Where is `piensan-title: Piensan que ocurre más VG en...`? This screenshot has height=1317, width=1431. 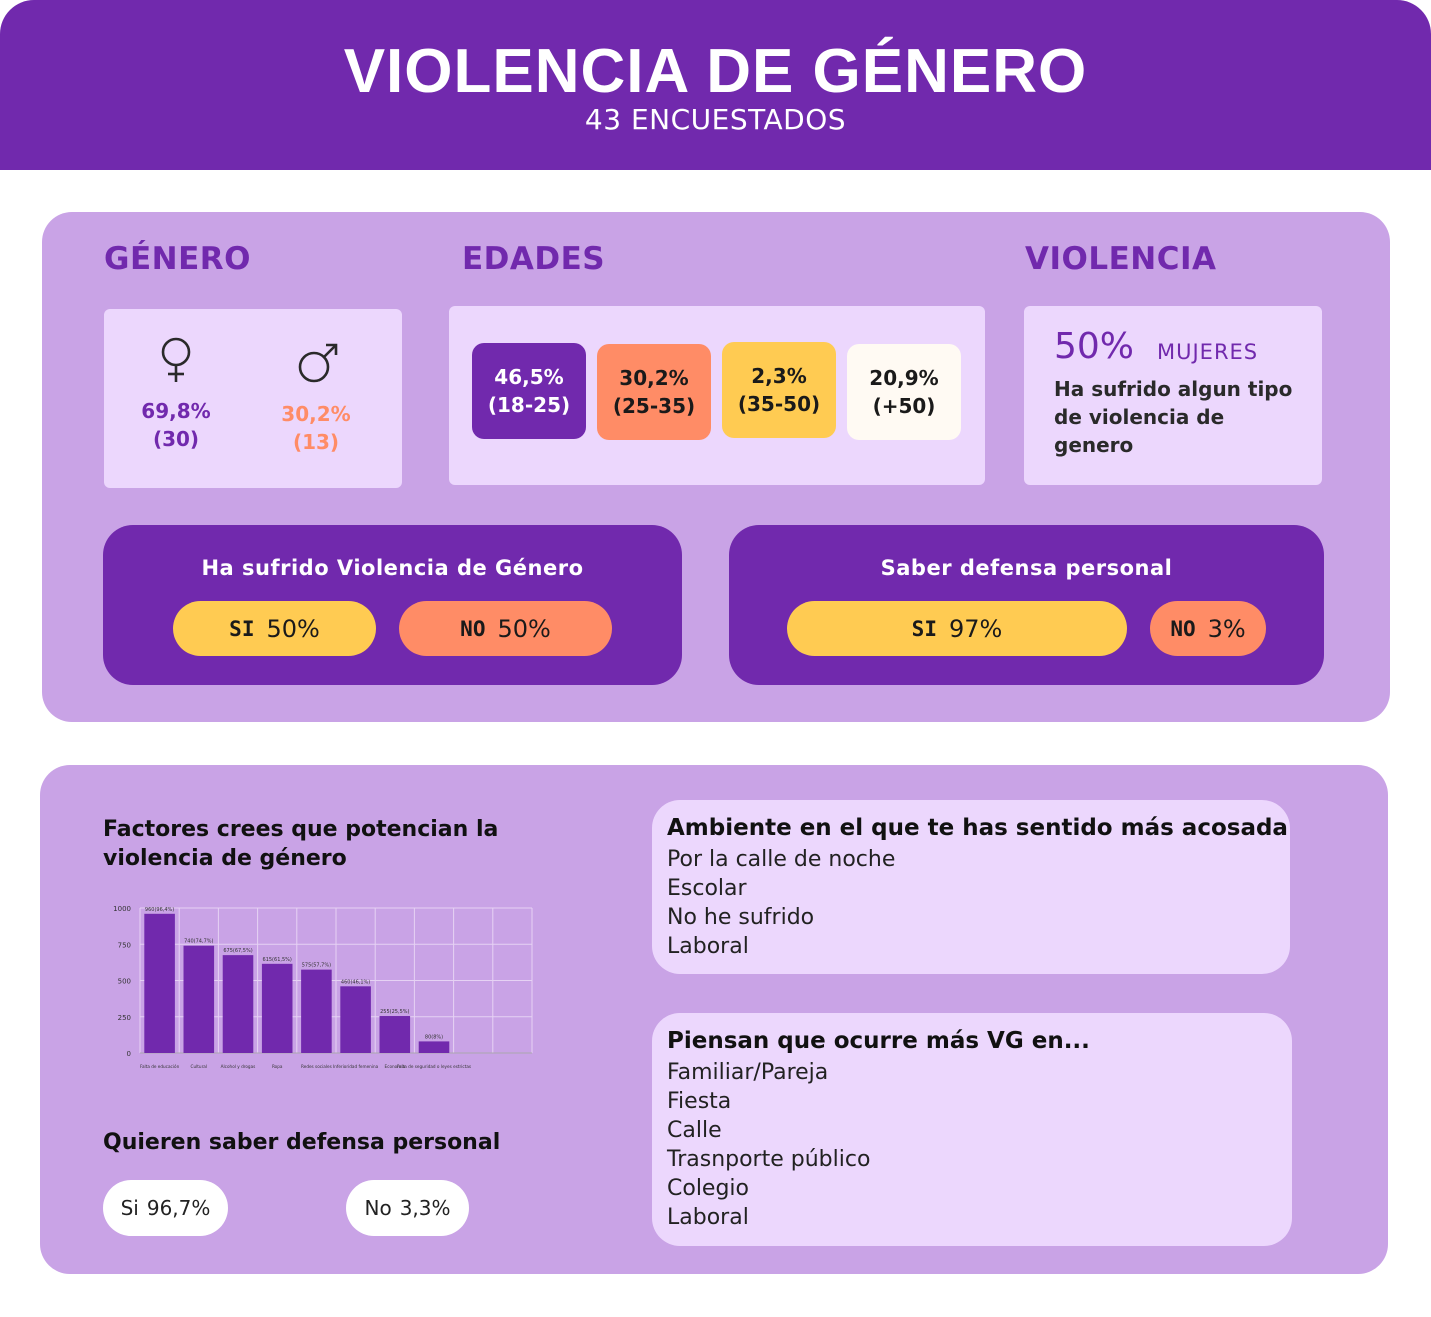
piensan-title: Piensan que ocurre más VG en... is located at coordinates (878, 1041).